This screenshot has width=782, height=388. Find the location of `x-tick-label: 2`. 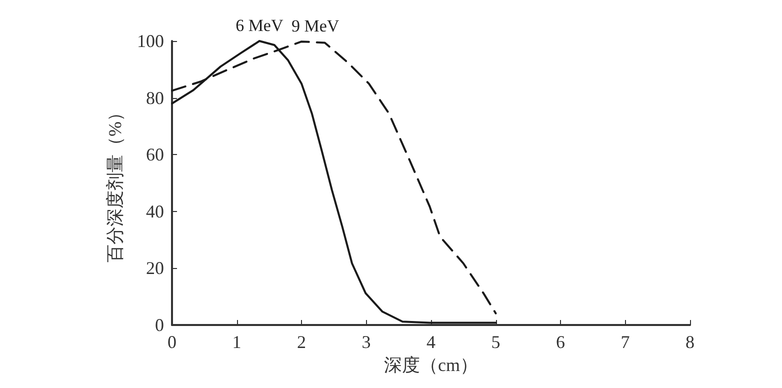

x-tick-label: 2 is located at coordinates (301, 342).